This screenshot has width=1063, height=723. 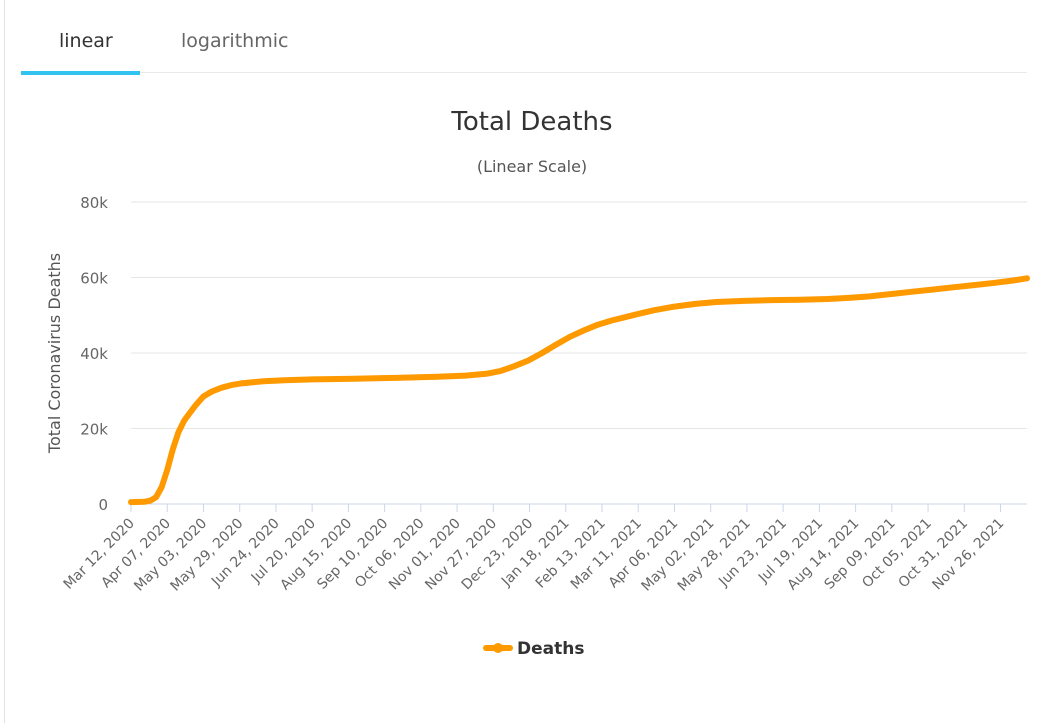 What do you see at coordinates (94, 430) in the screenshot?
I see `y-tick-label: 20k` at bounding box center [94, 430].